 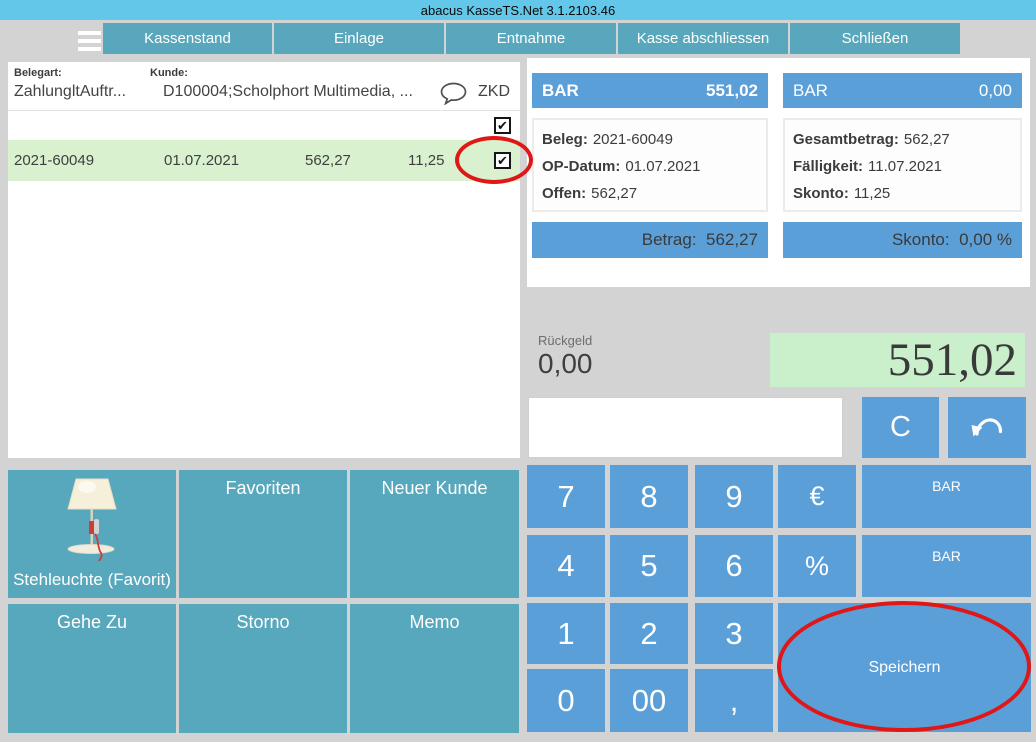 What do you see at coordinates (902, 240) in the screenshot?
I see `skonto-bar: Skonto: 0,00 %` at bounding box center [902, 240].